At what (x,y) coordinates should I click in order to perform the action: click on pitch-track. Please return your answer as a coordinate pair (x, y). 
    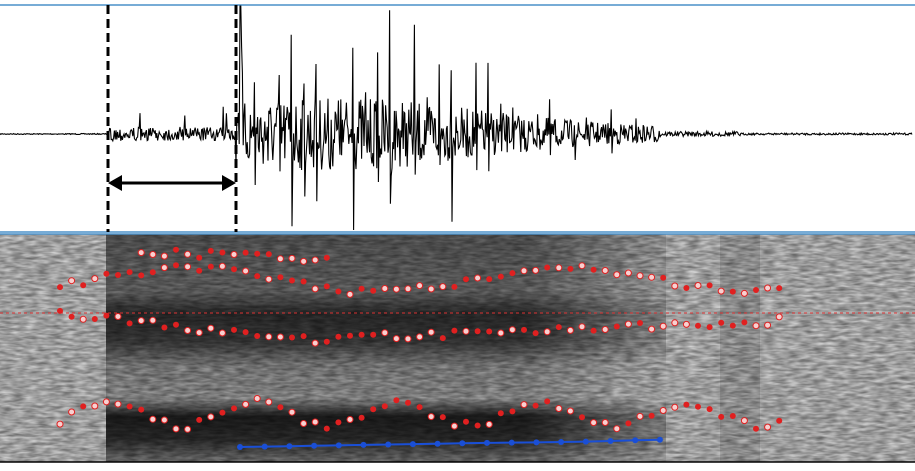
    Looking at the image, I should click on (450, 443).